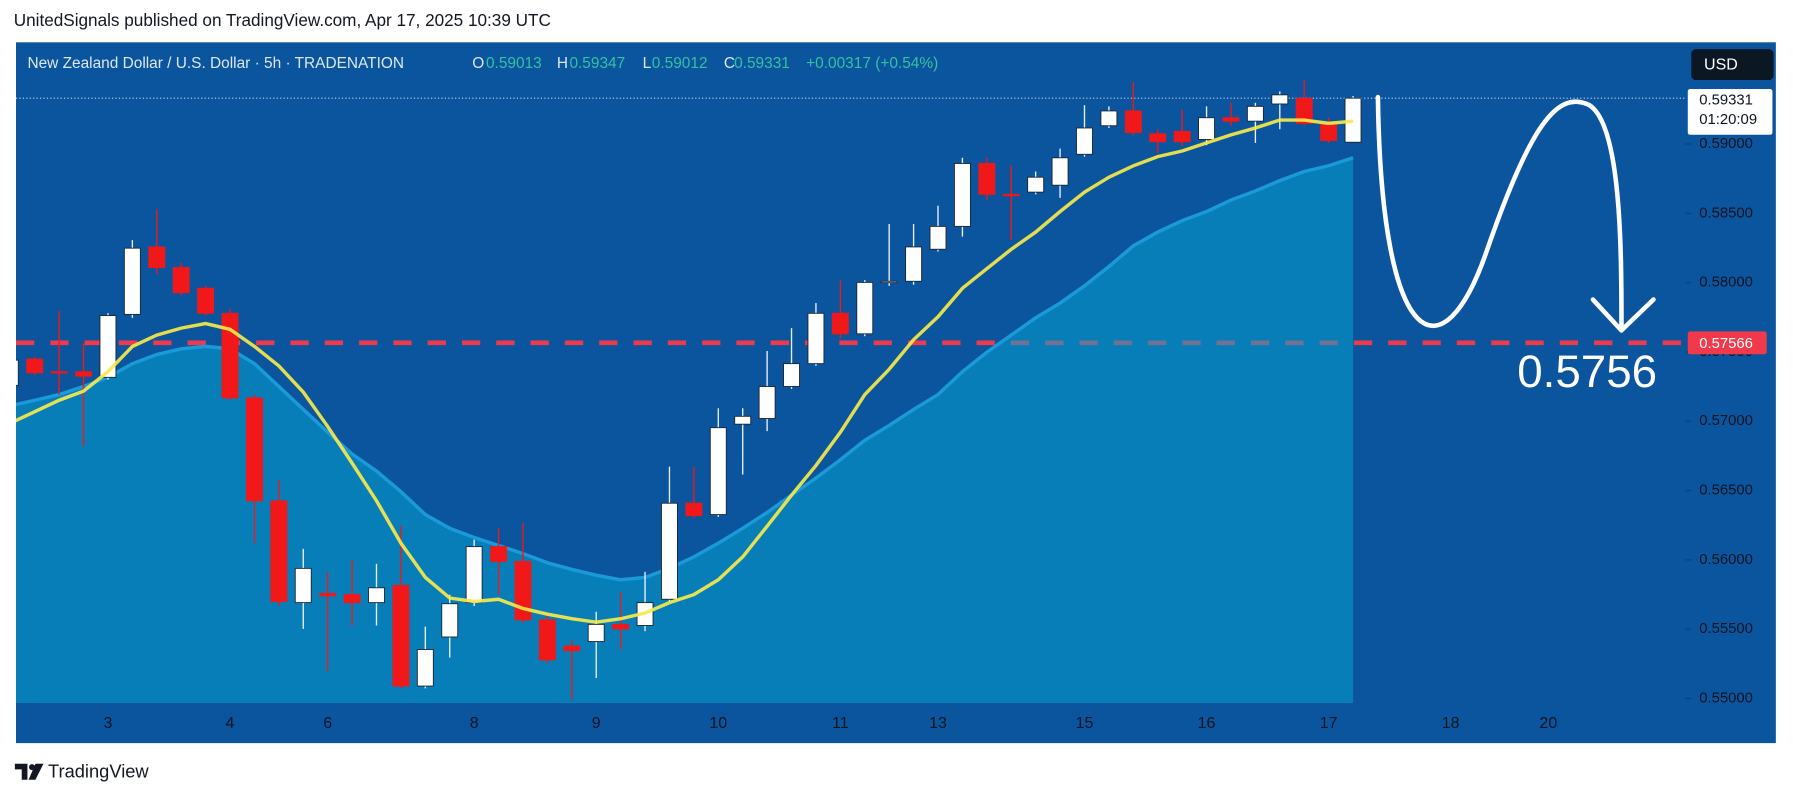 The image size is (1793, 798). I want to click on x-tick-label: 13, so click(938, 723).